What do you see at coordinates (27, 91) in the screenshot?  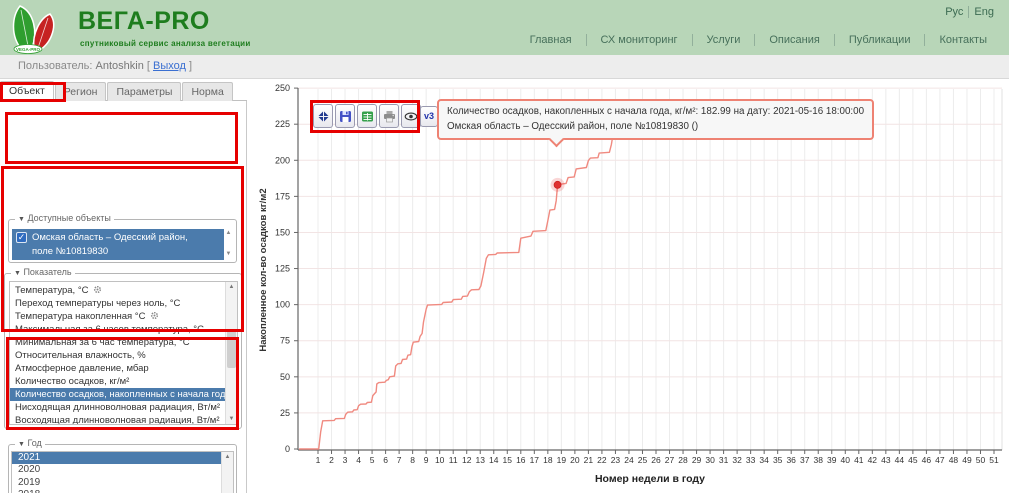 I see `tab-объект: Объект` at bounding box center [27, 91].